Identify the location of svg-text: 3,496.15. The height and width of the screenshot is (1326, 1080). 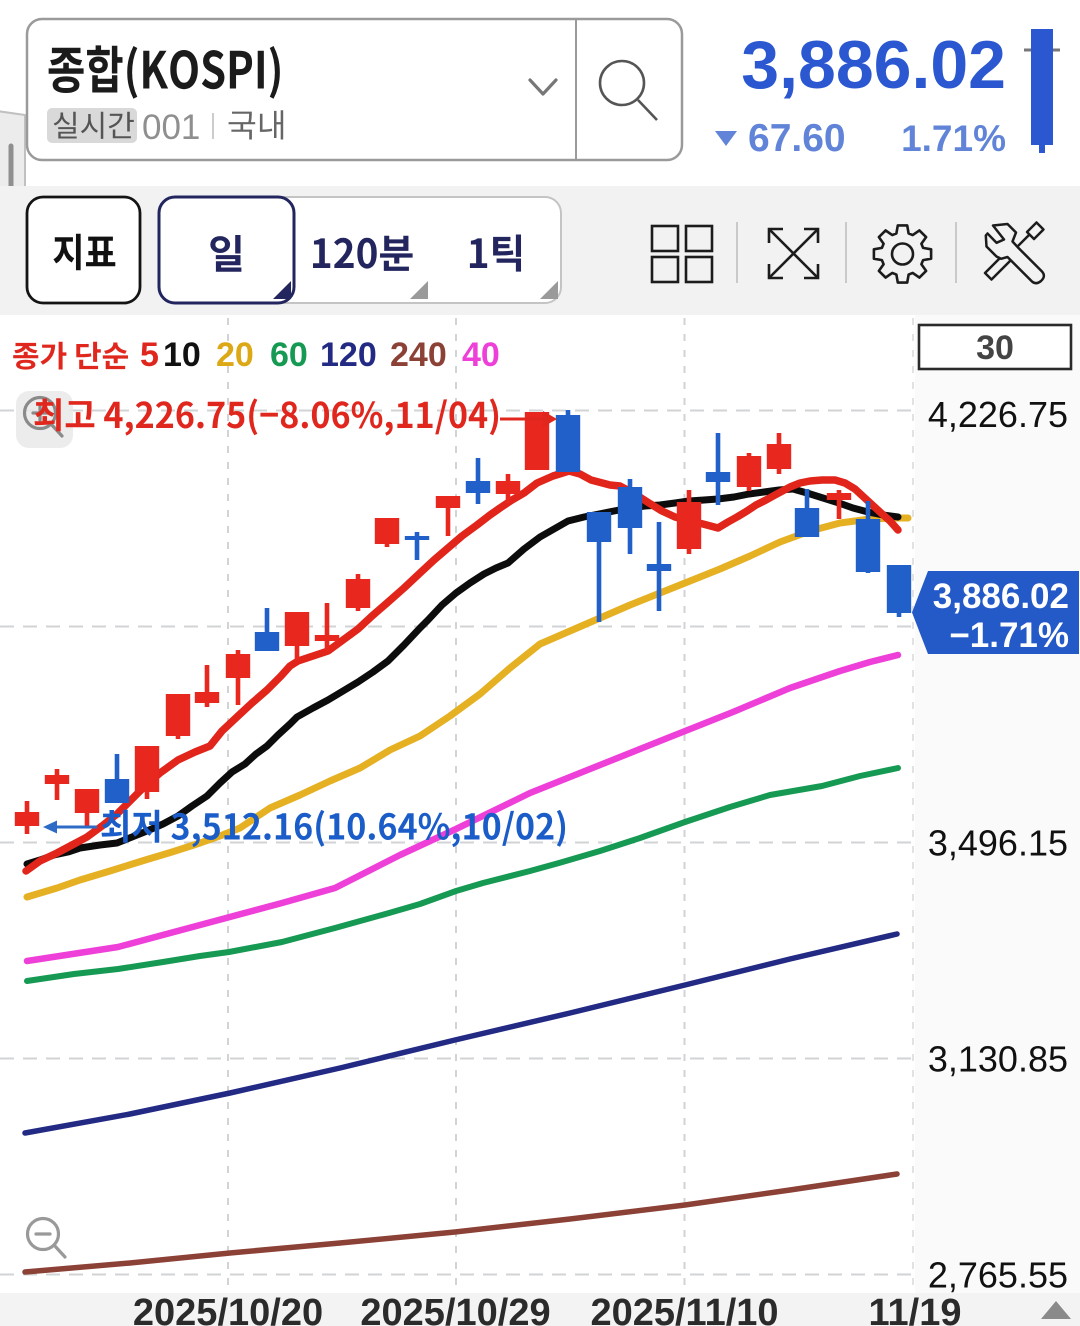
(998, 843).